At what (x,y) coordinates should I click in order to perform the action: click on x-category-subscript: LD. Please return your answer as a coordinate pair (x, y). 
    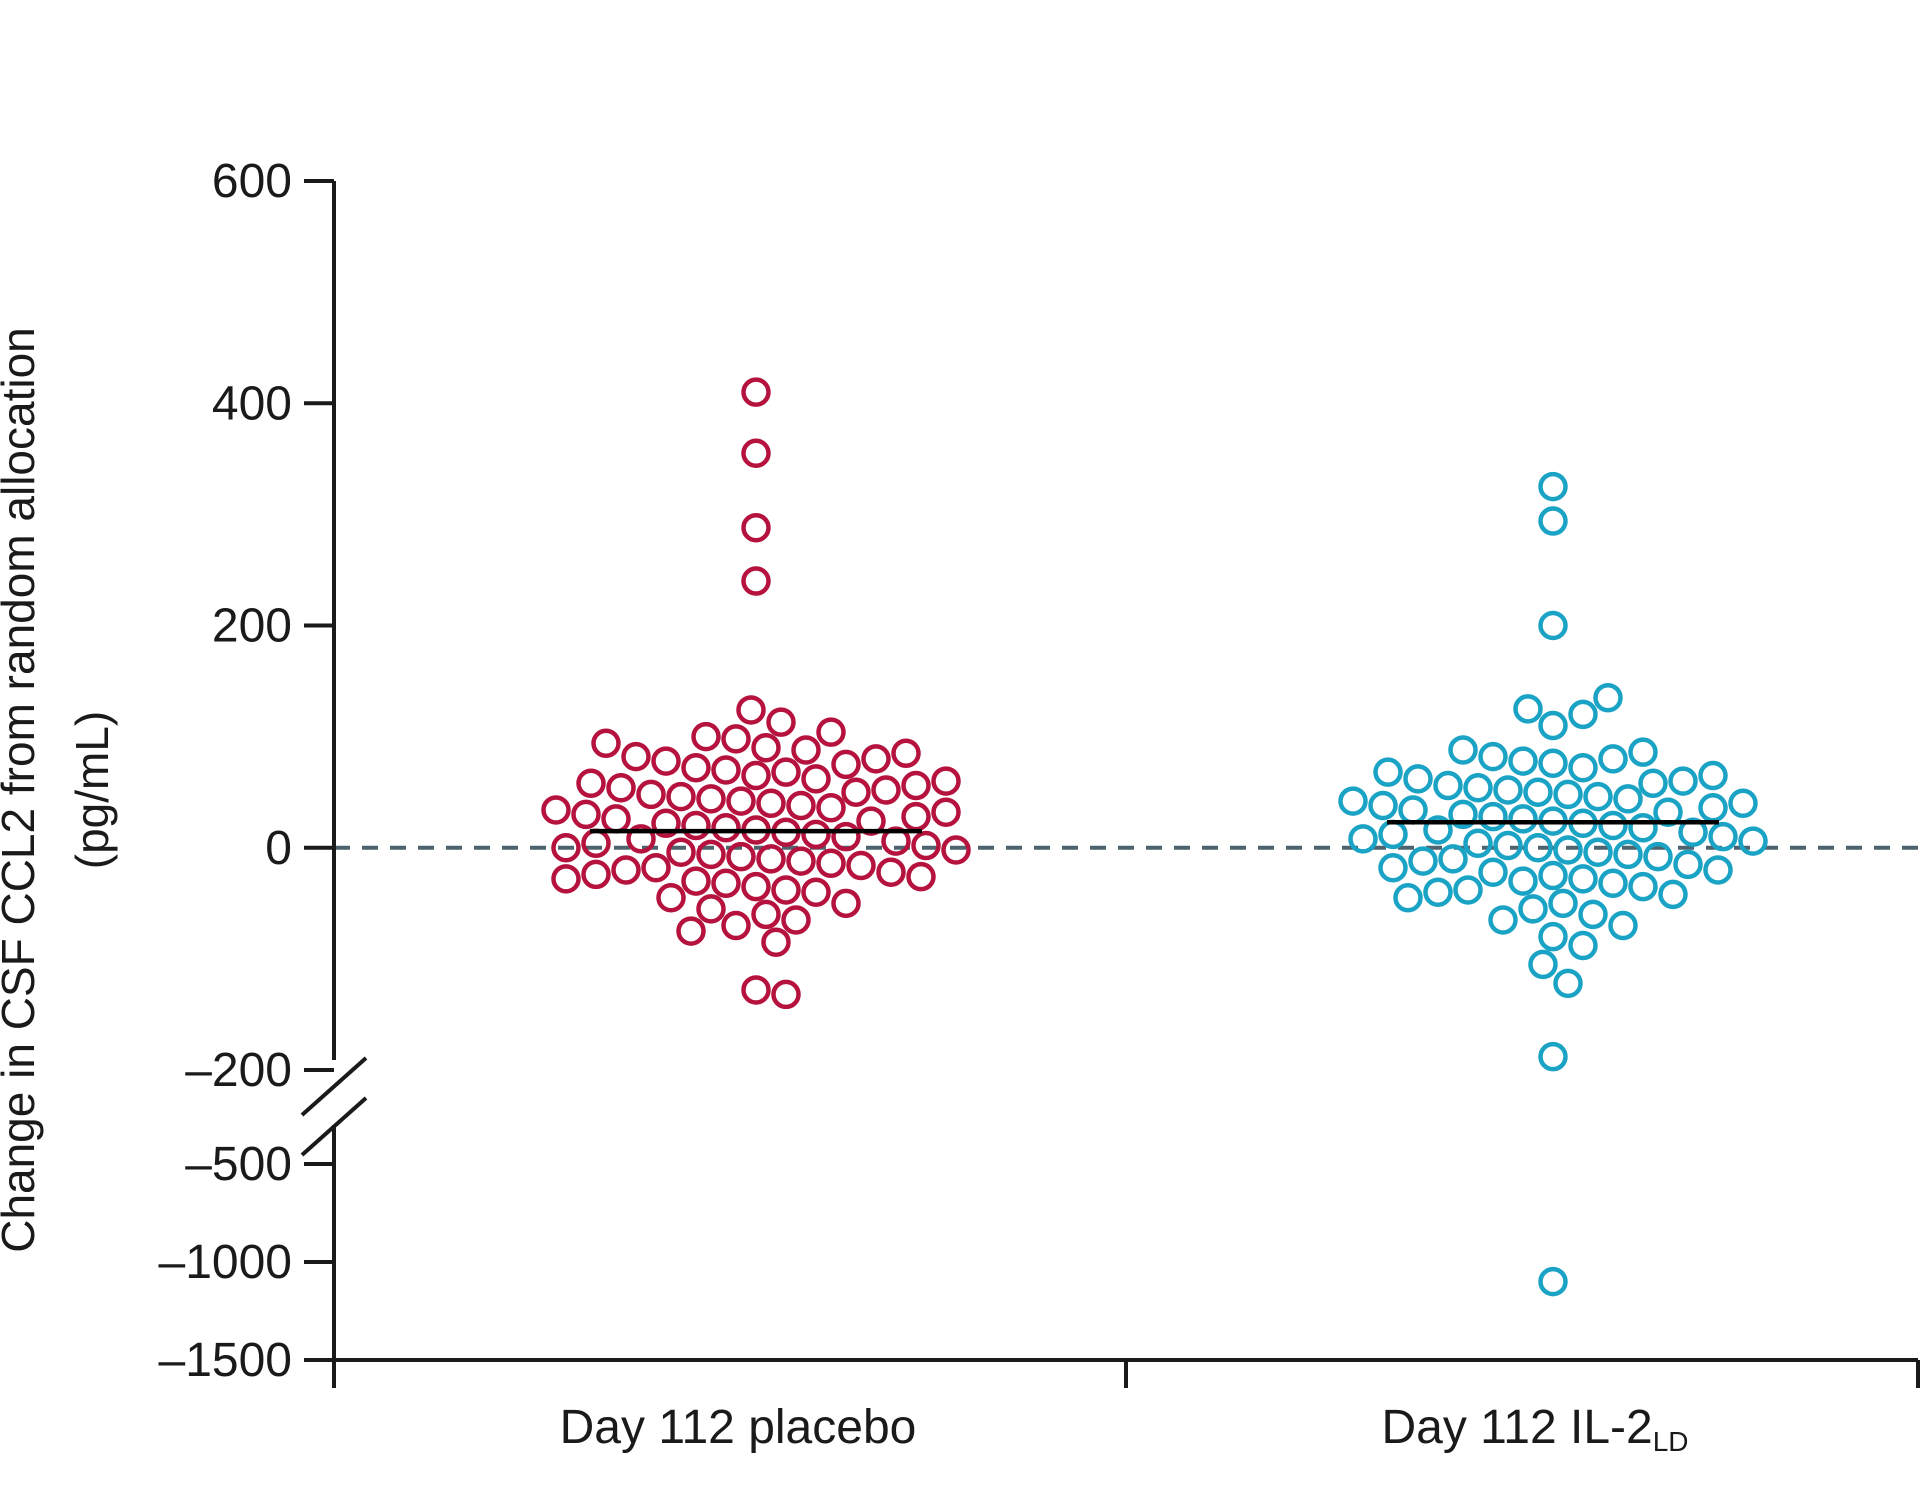
    Looking at the image, I should click on (1671, 1441).